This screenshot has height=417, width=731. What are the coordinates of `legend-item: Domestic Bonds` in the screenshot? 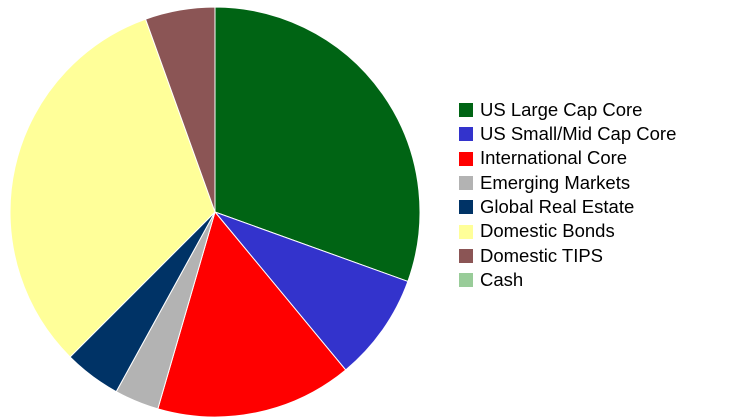 It's located at (595, 231).